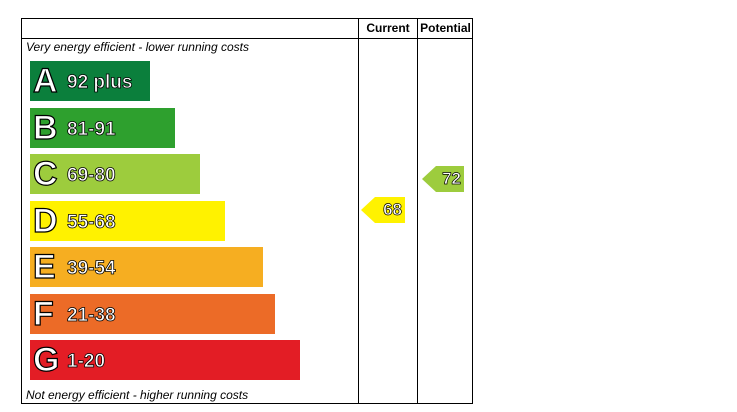 The width and height of the screenshot is (737, 412). I want to click on current-arrow-shape, so click(383, 209).